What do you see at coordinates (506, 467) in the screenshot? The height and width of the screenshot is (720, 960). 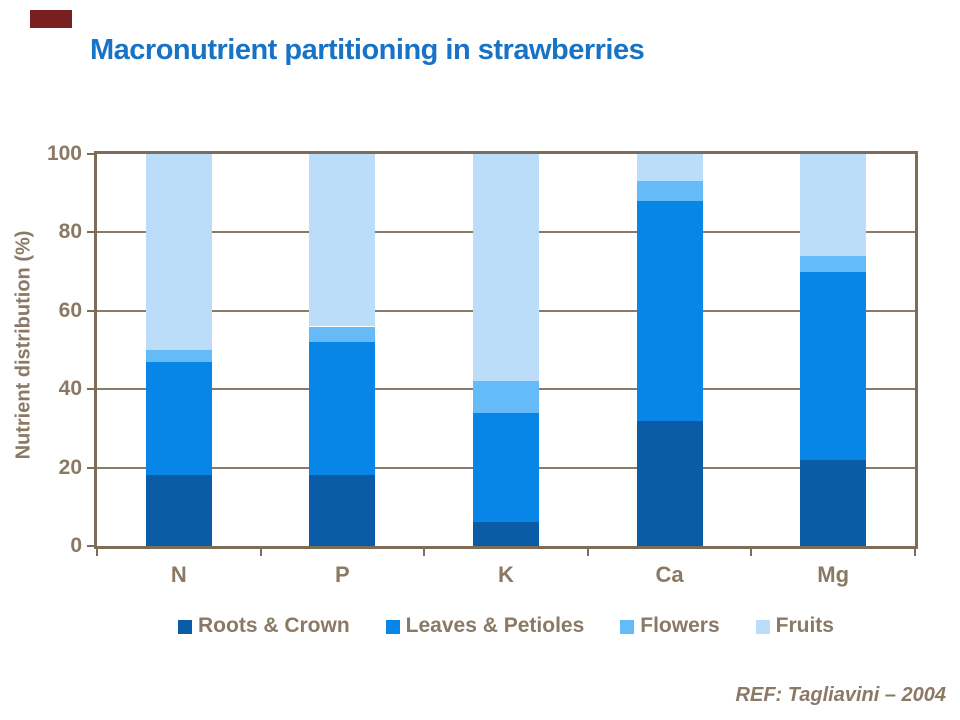 I see `bar-K-leaves-petioles` at bounding box center [506, 467].